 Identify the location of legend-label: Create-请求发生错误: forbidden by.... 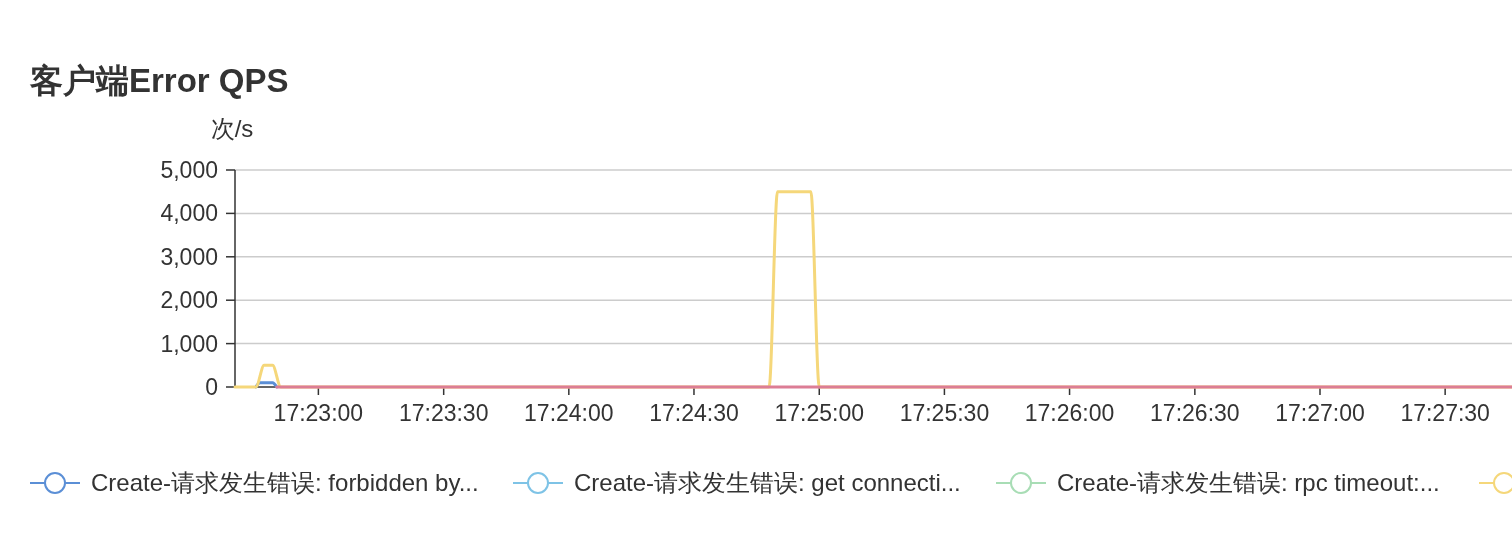
(285, 483).